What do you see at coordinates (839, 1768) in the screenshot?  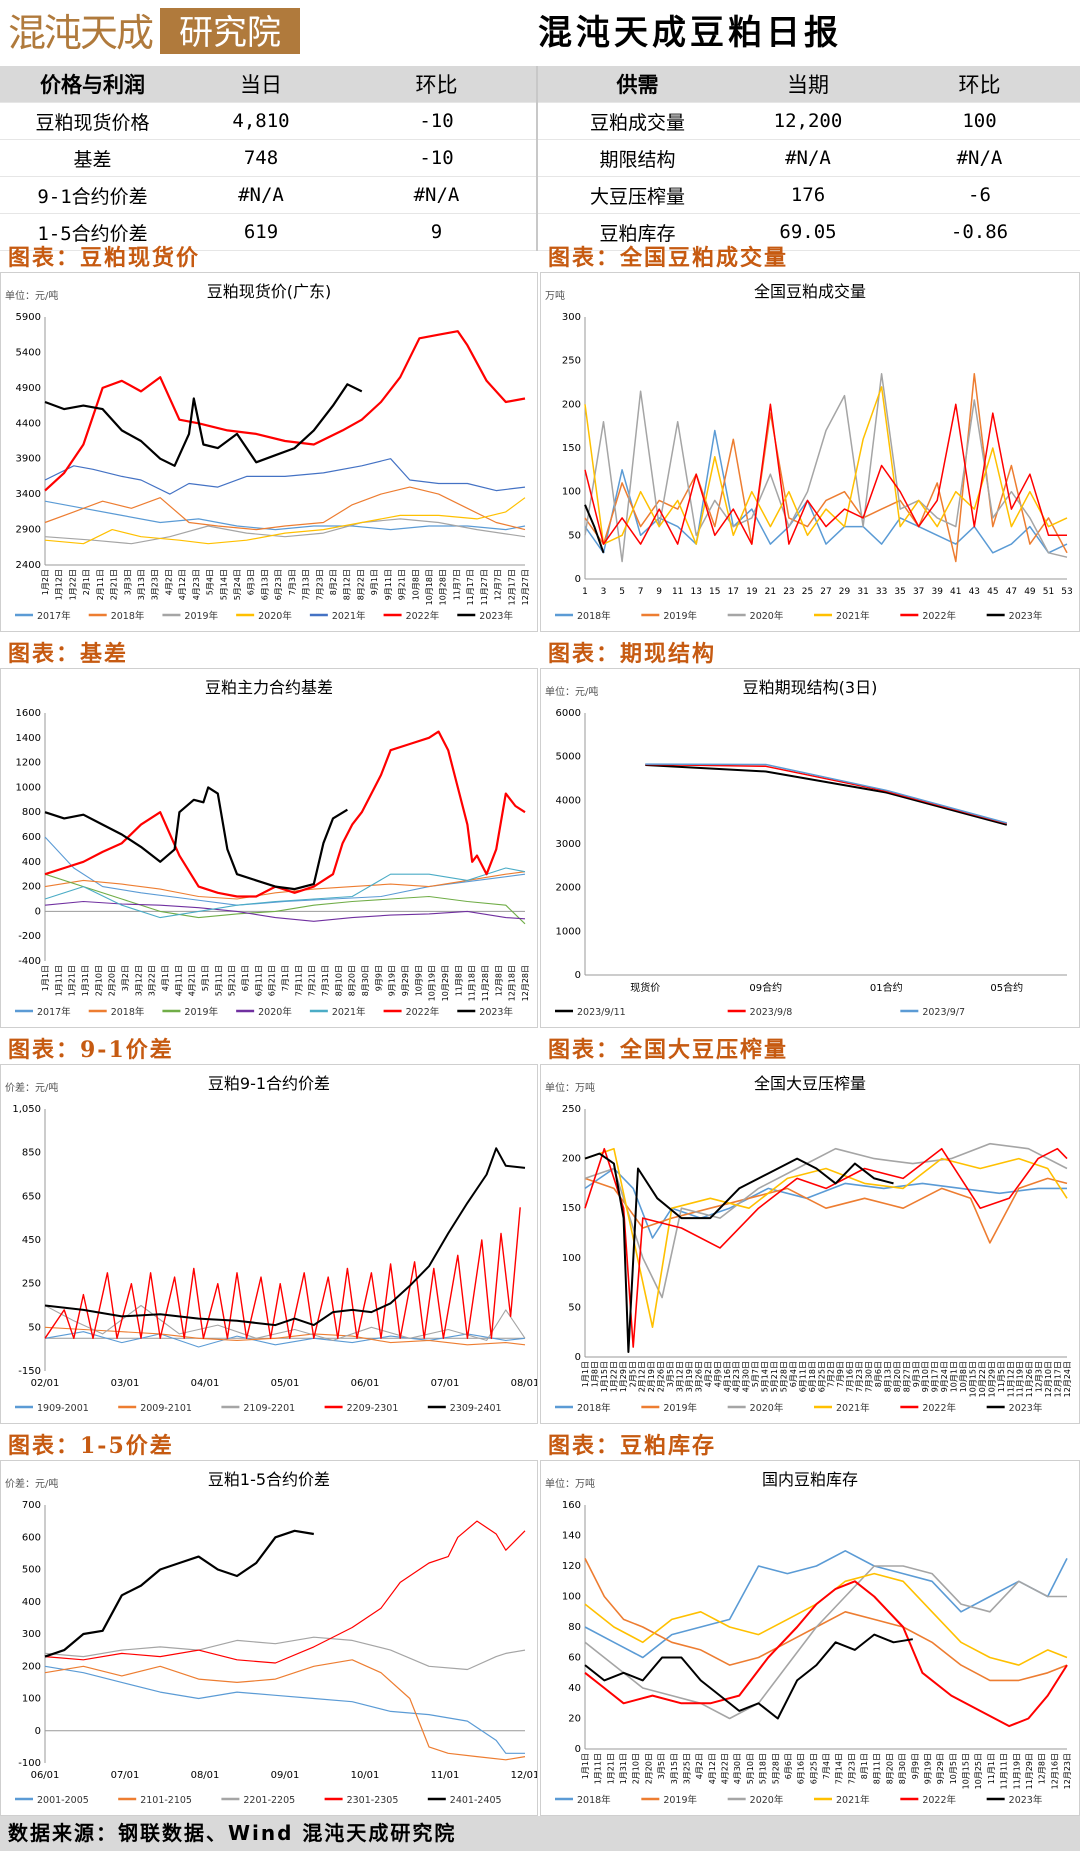 I see `x-tick-label: 7月14日` at bounding box center [839, 1768].